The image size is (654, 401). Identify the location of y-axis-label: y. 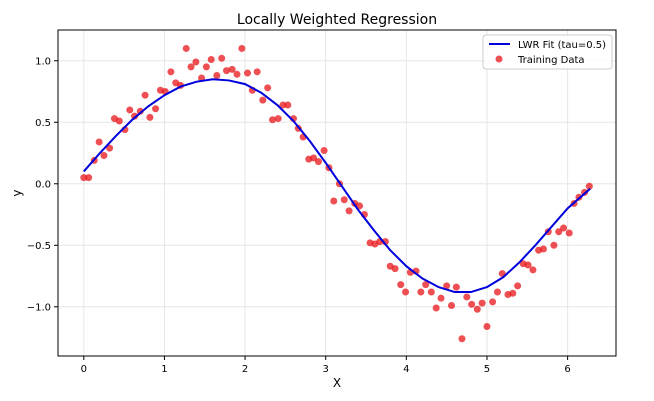
(17, 192).